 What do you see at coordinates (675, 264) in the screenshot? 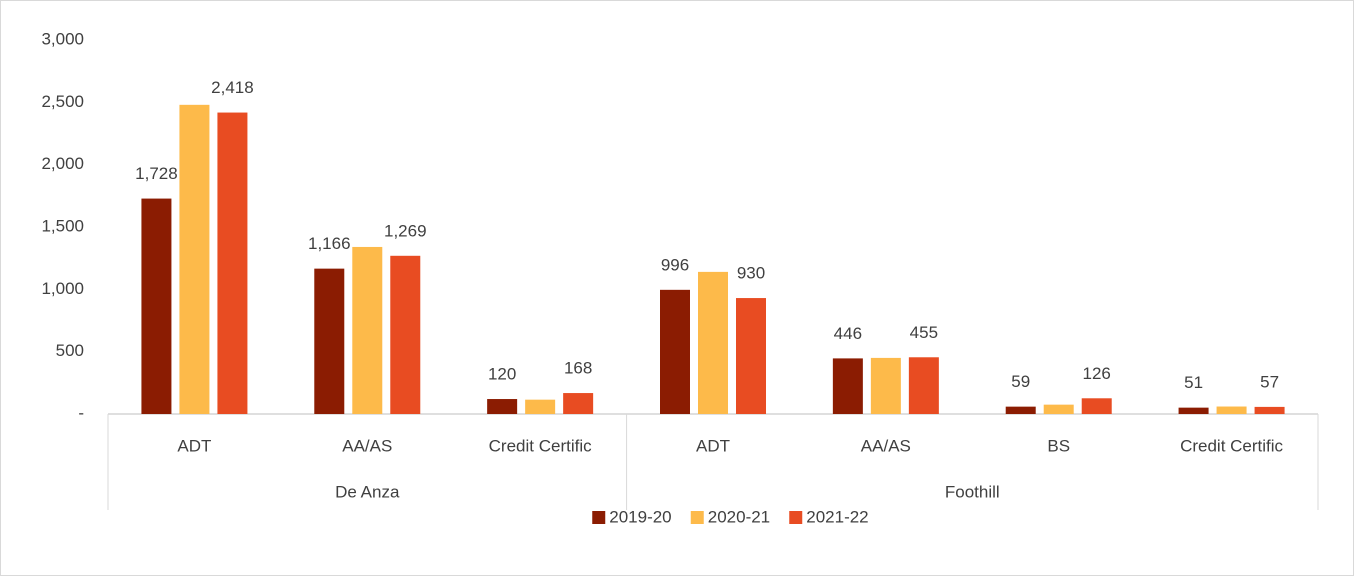
I see `data-label: 996` at bounding box center [675, 264].